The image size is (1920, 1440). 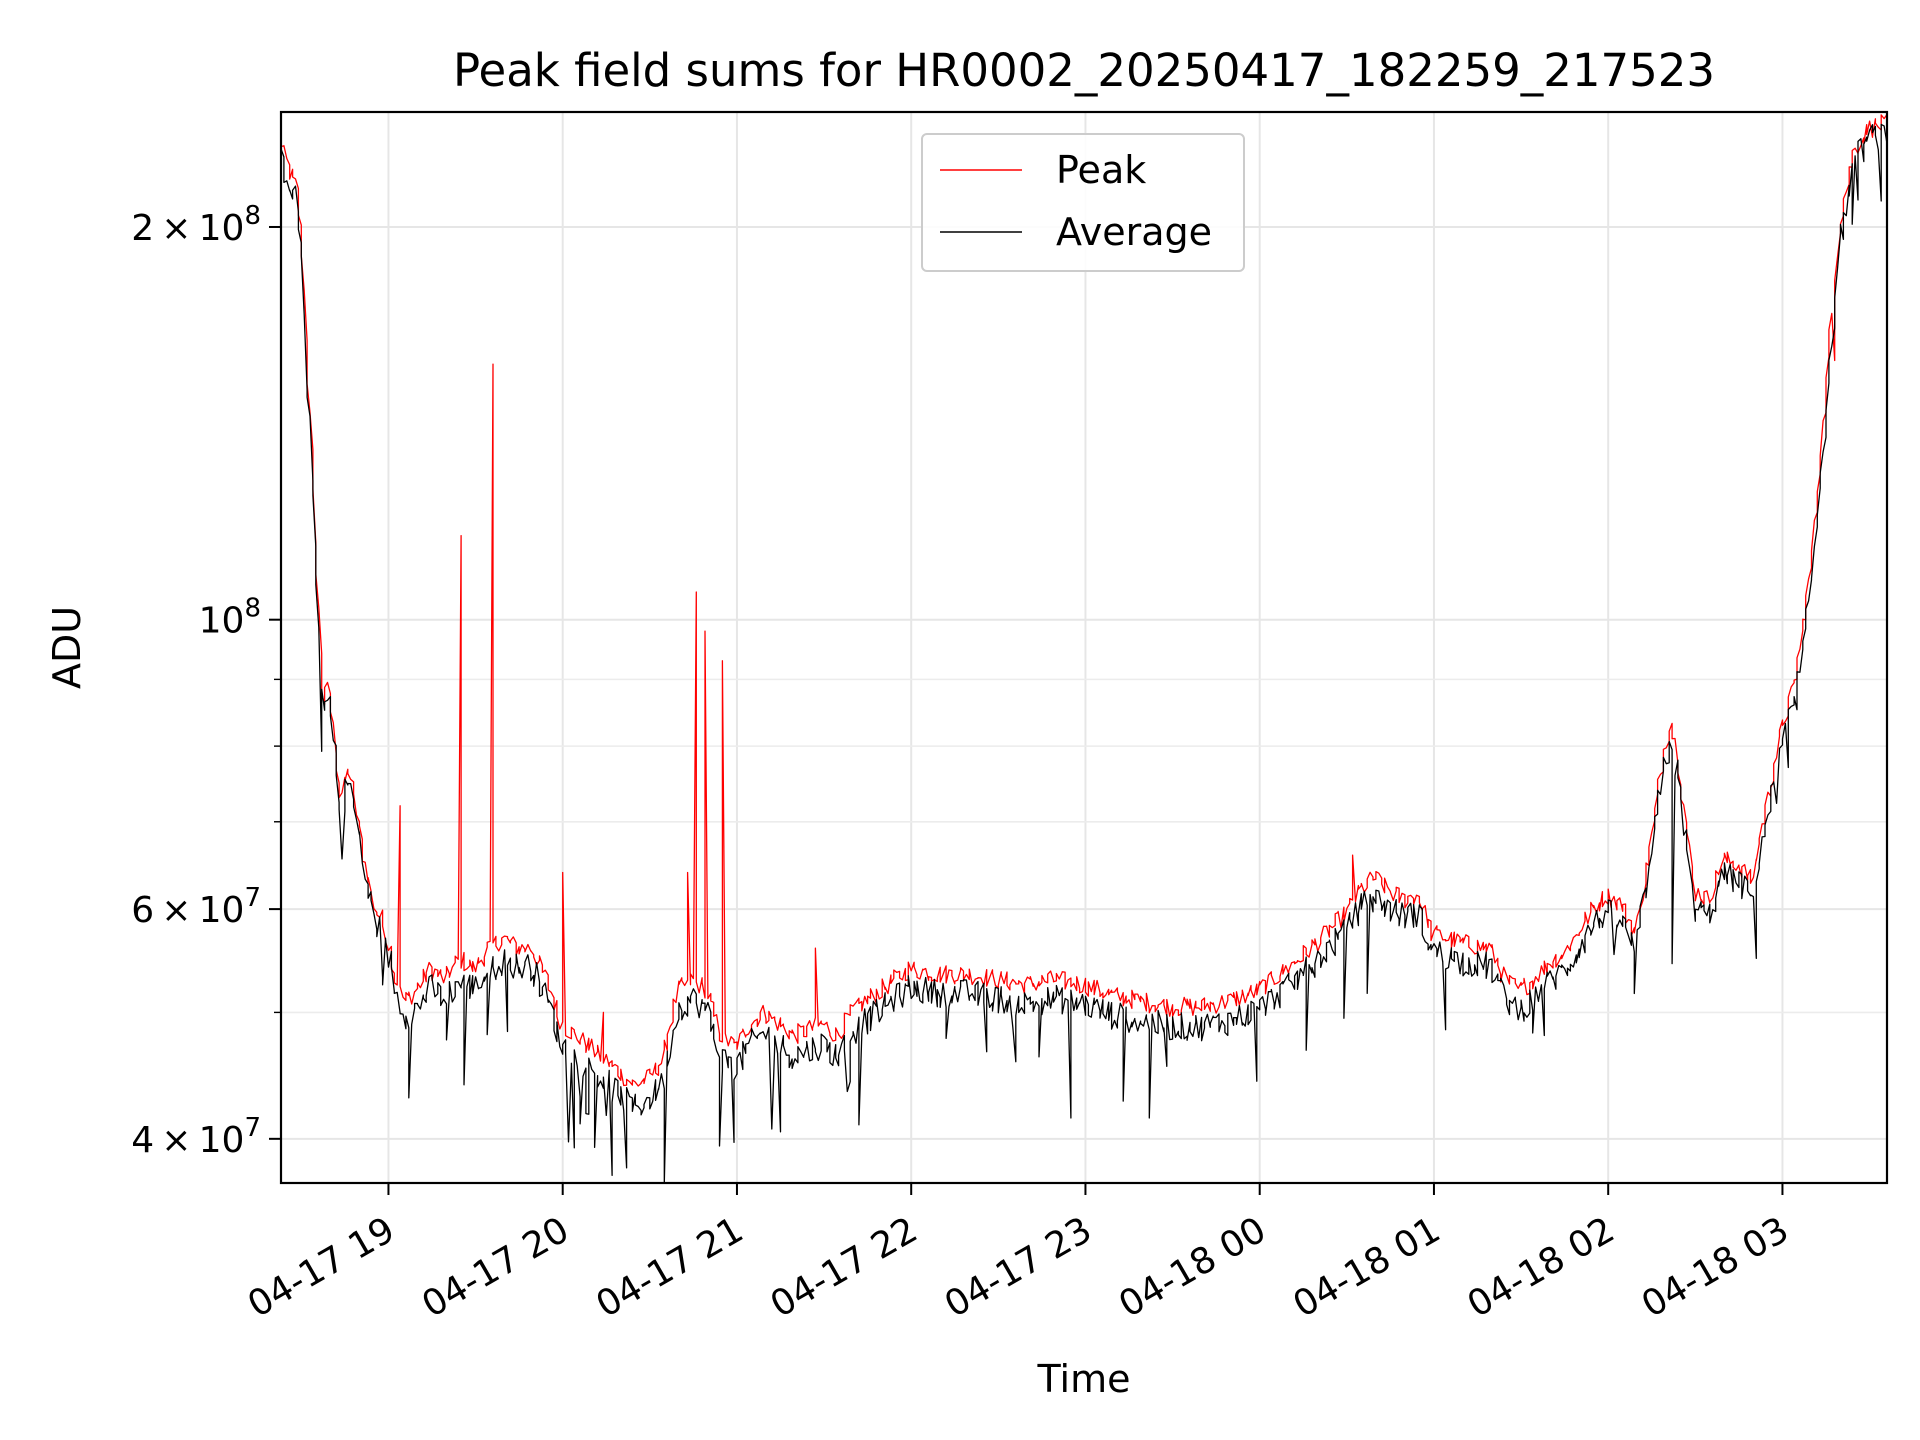 I want to click on y-tick-label: 2 × 108, so click(x=196, y=225).